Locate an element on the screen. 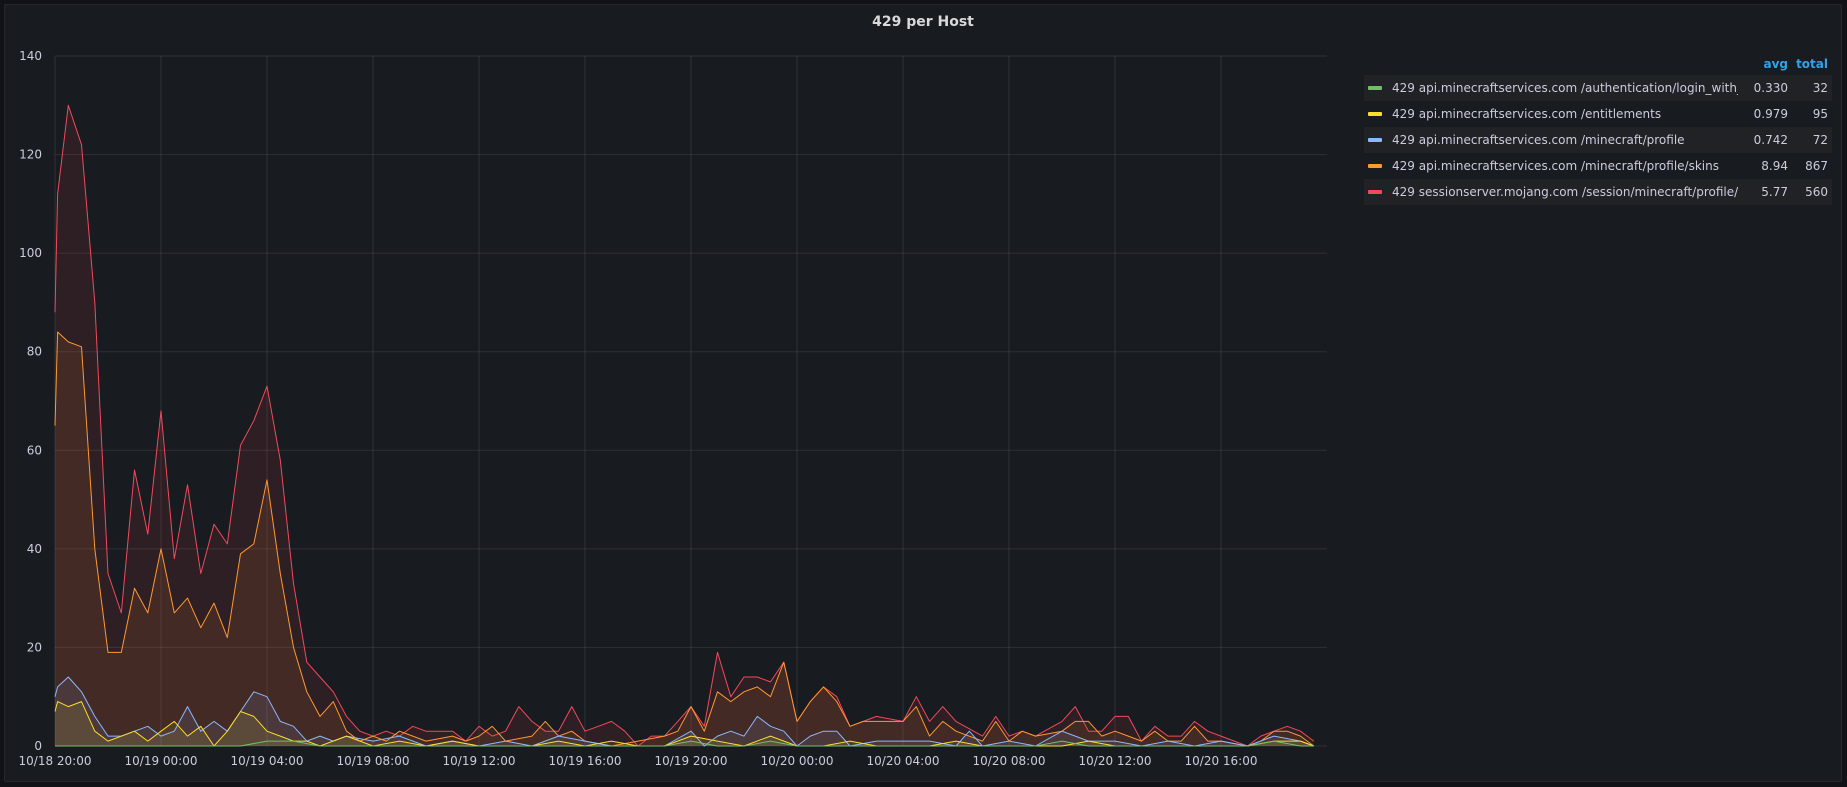 The width and height of the screenshot is (1847, 787). legend-avg-value: 8.94 is located at coordinates (1774, 166).